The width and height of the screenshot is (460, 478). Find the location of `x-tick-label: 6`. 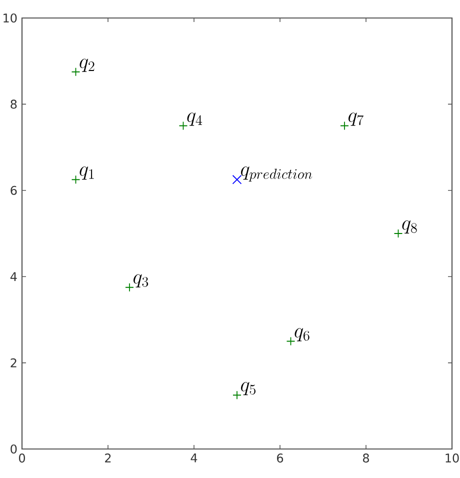

x-tick-label: 6 is located at coordinates (280, 458).